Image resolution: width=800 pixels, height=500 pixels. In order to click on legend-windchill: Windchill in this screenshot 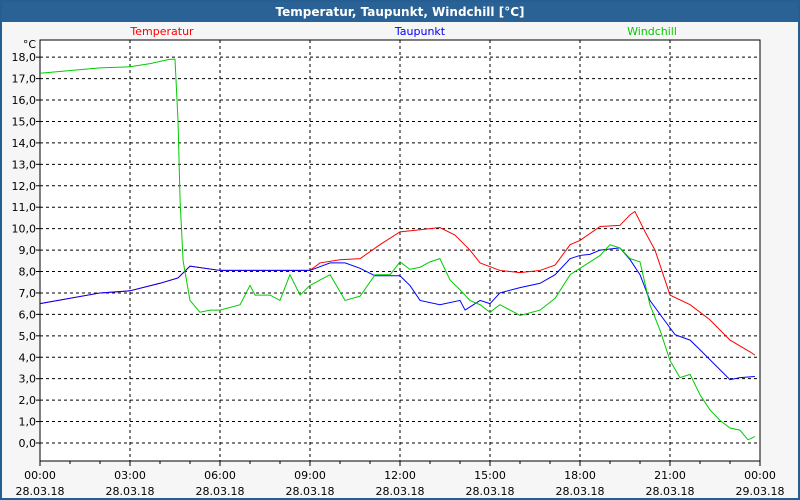, I will do `click(652, 31)`.